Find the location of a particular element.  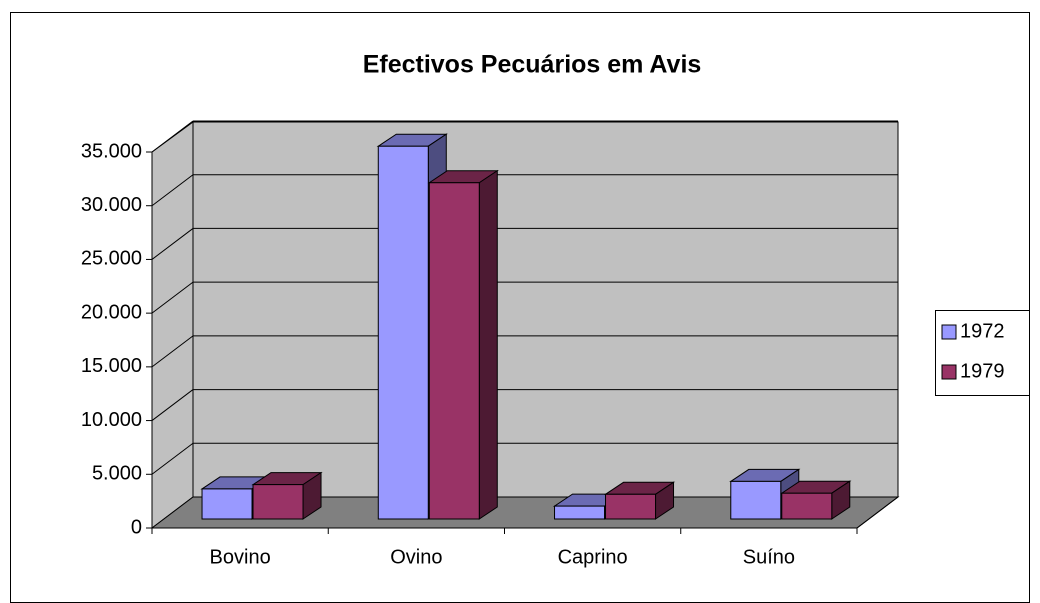

floor-edge is located at coordinates (877, 512).